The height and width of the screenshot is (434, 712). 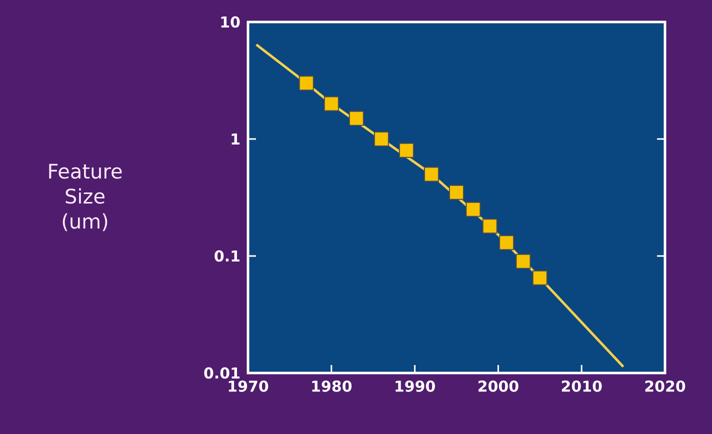 What do you see at coordinates (498, 386) in the screenshot?
I see `x-tick-label: 2000` at bounding box center [498, 386].